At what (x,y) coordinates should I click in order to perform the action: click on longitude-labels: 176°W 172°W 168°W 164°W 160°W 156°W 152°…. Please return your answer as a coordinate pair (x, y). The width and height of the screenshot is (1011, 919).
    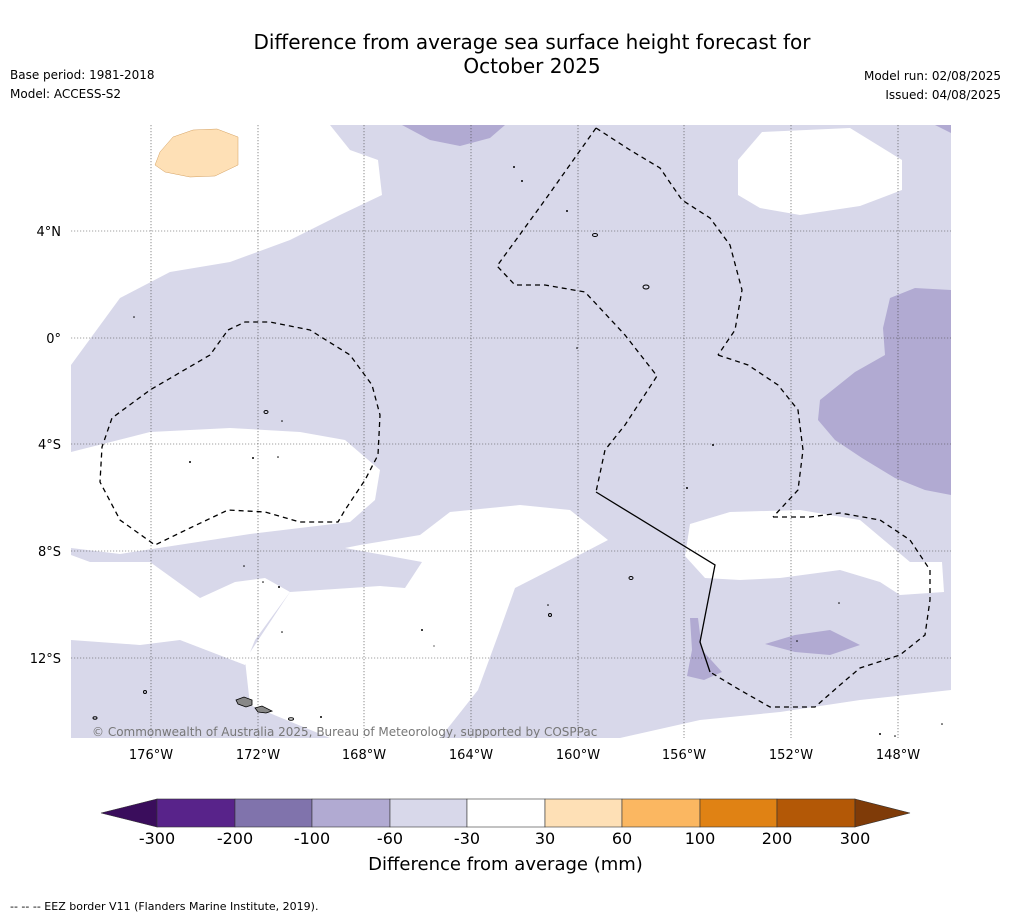
    Looking at the image, I should click on (524, 755).